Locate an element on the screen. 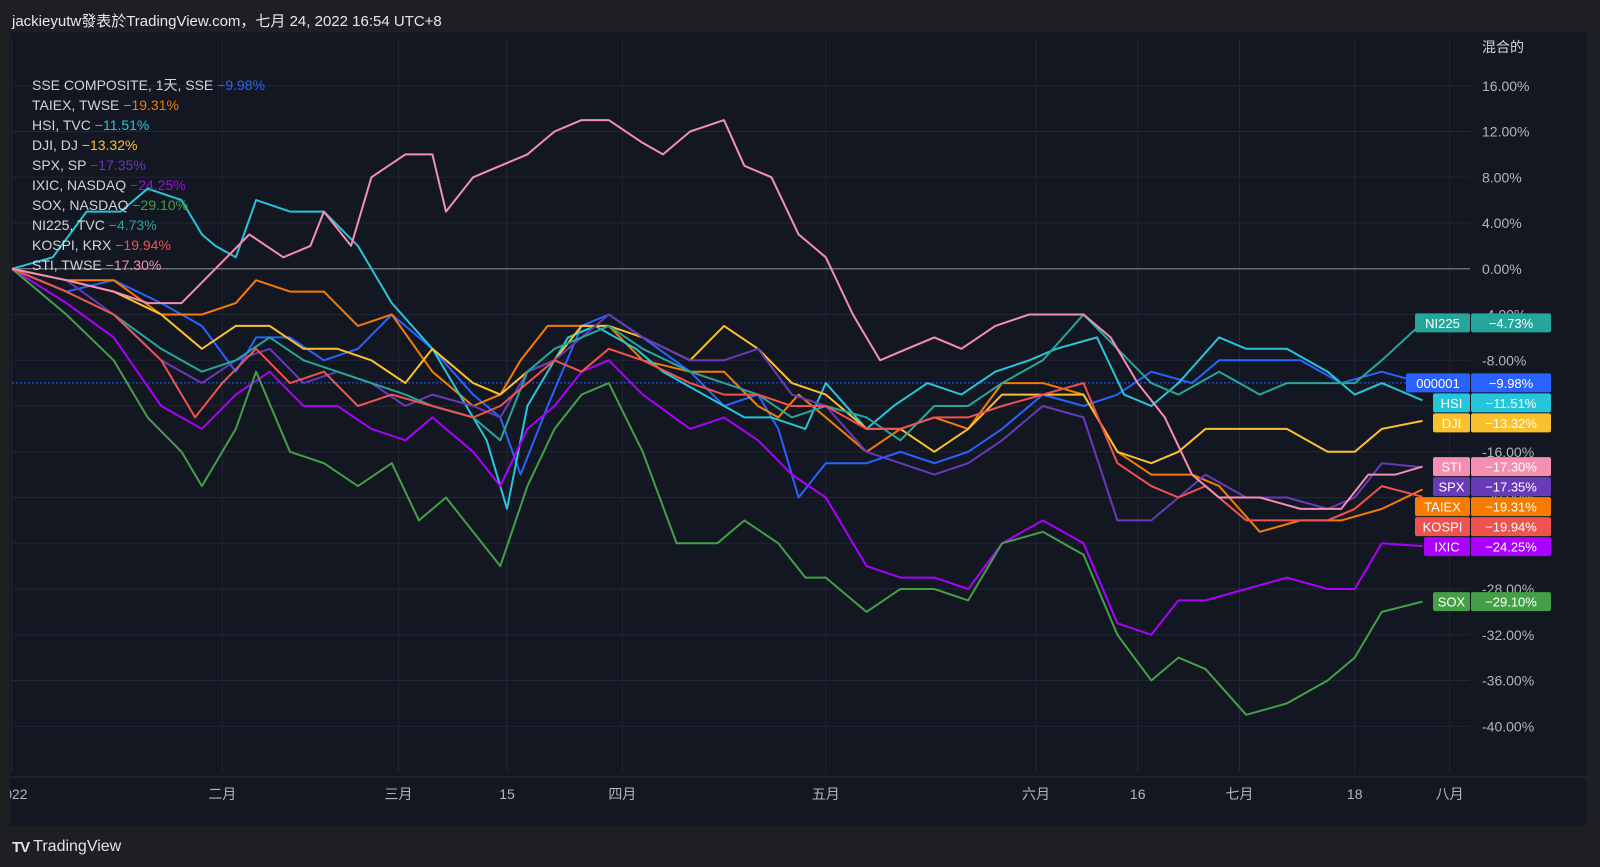 The width and height of the screenshot is (1600, 867). value-label-value: −4.73% is located at coordinates (1511, 323).